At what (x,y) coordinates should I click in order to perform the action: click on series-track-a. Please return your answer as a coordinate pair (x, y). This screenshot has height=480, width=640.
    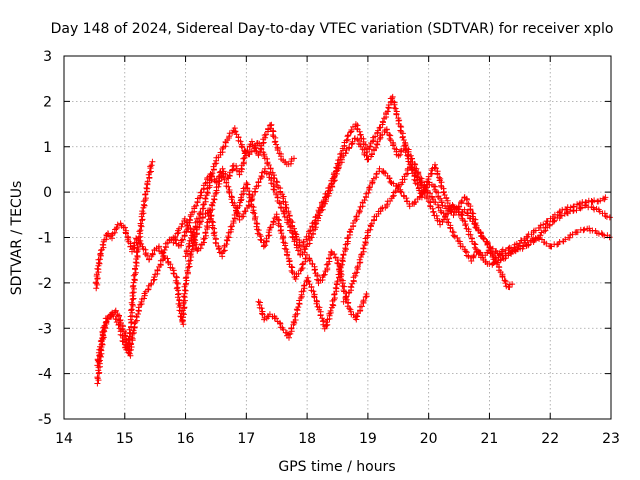
    Looking at the image, I should click on (195, 206).